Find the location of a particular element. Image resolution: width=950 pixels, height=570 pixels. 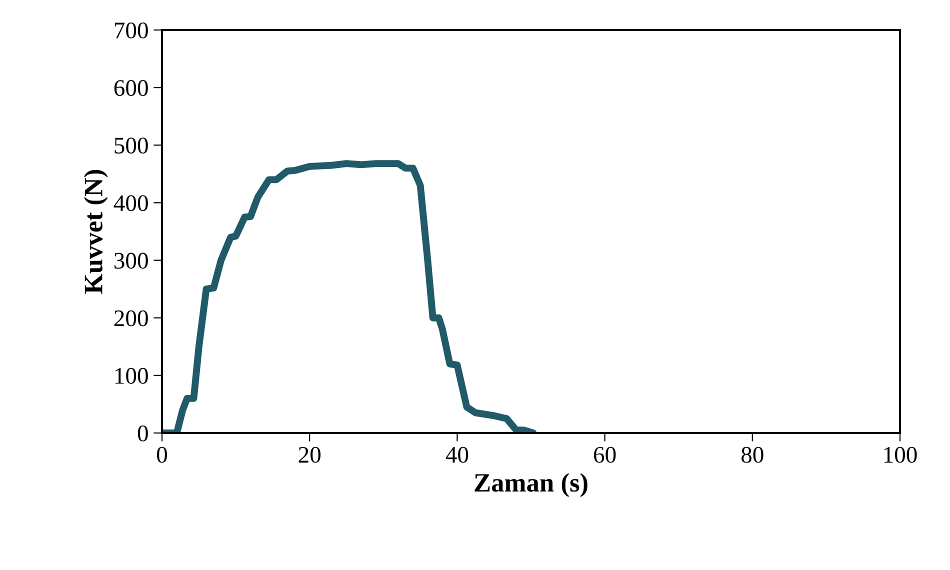

x-tick-label: 20 is located at coordinates (309, 454).